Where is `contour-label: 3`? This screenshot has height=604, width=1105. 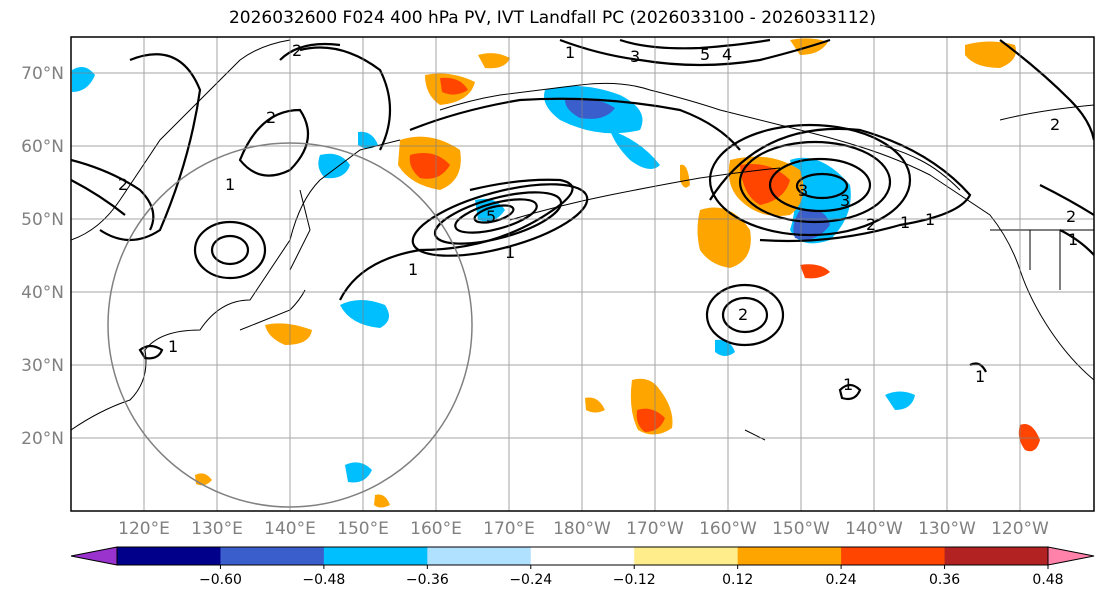 contour-label: 3 is located at coordinates (845, 200).